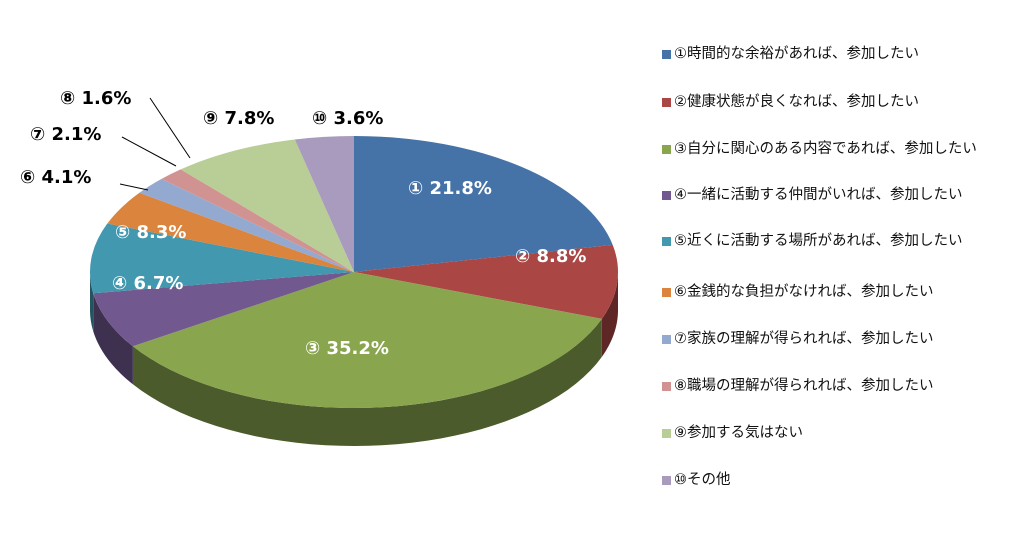 The width and height of the screenshot is (1024, 545). What do you see at coordinates (825, 149) in the screenshot?
I see `legend-label: ③自分に関心のある内容であれば、参加したい` at bounding box center [825, 149].